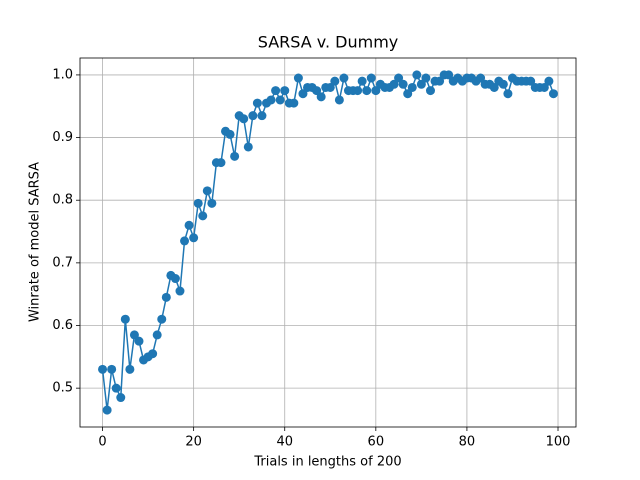 This screenshot has width=640, height=480. Describe the element at coordinates (102, 442) in the screenshot. I see `x-tick-label: 0` at that location.